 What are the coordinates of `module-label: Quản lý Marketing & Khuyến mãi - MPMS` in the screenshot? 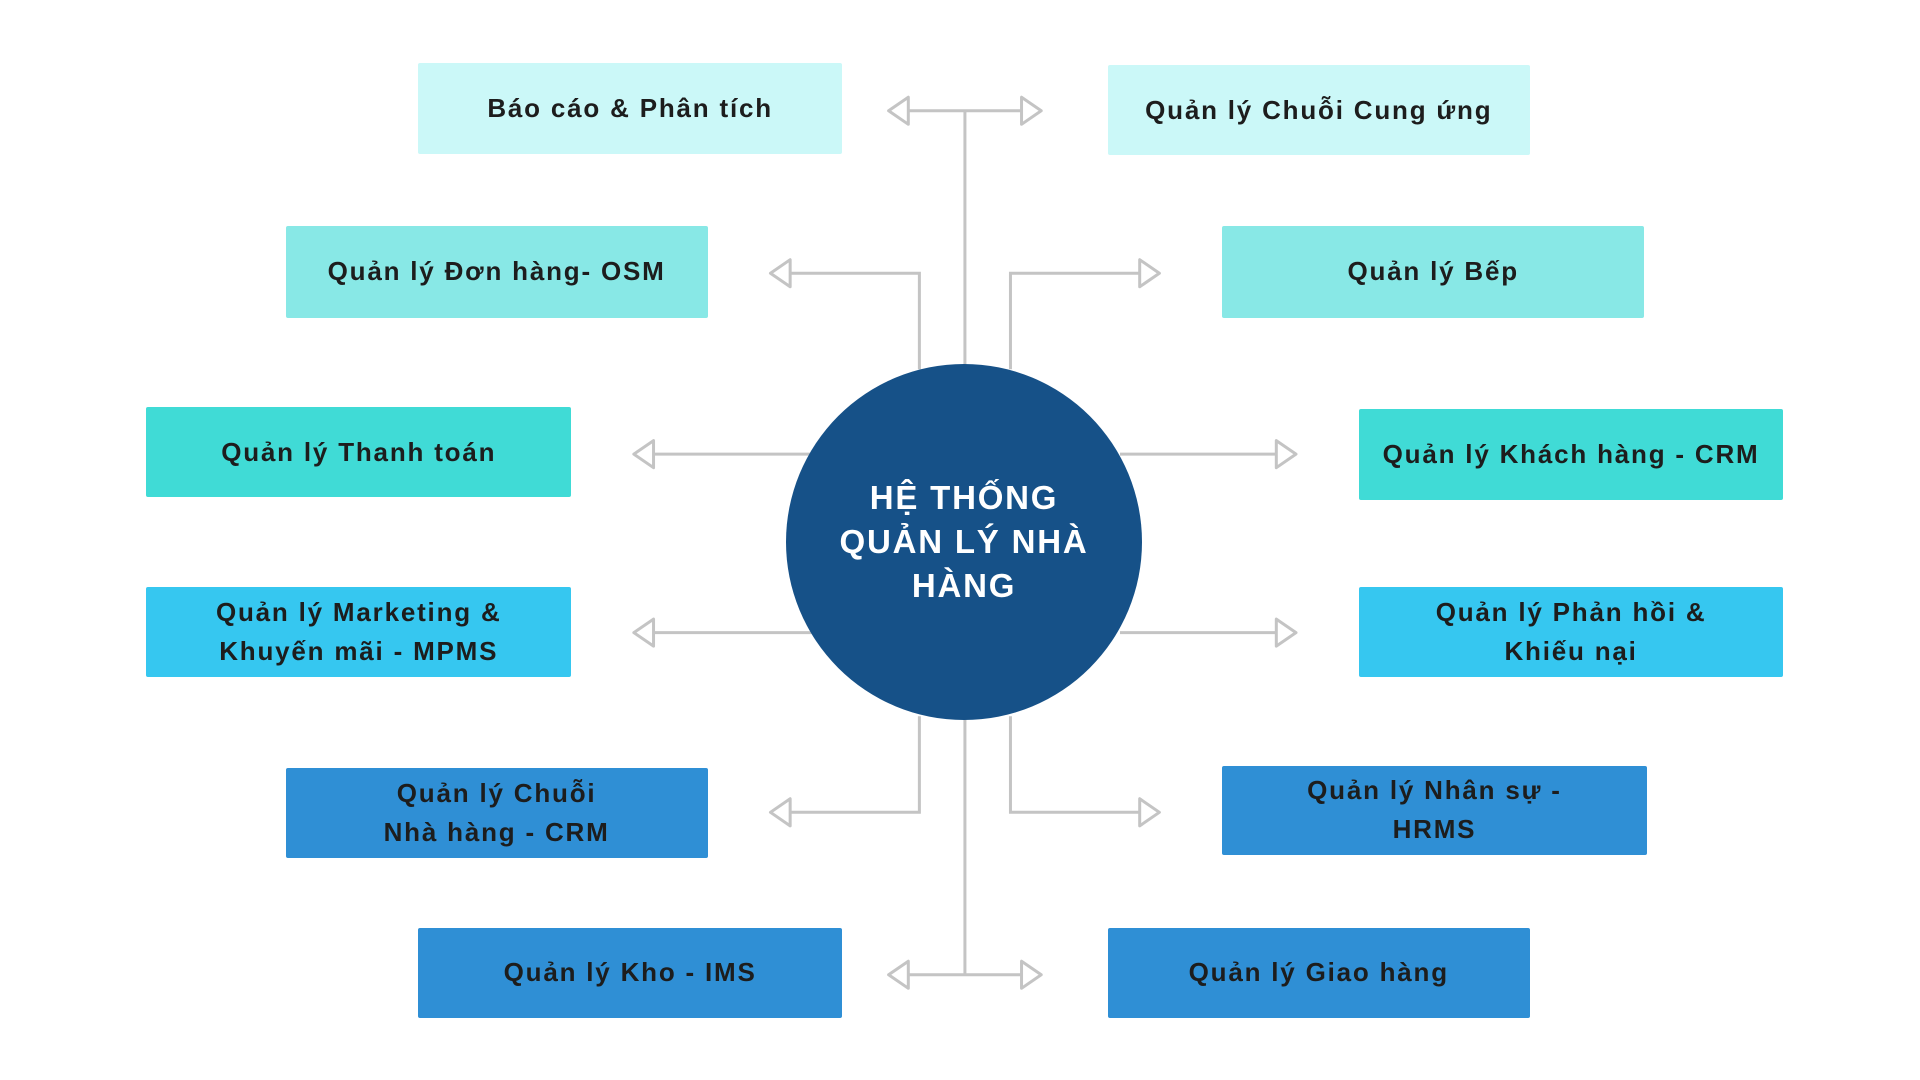 It's located at (359, 632).